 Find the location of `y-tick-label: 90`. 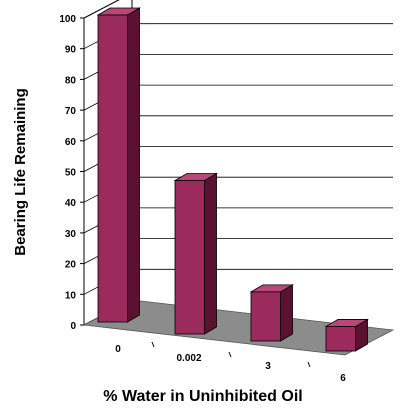

y-tick-label: 90 is located at coordinates (71, 50).